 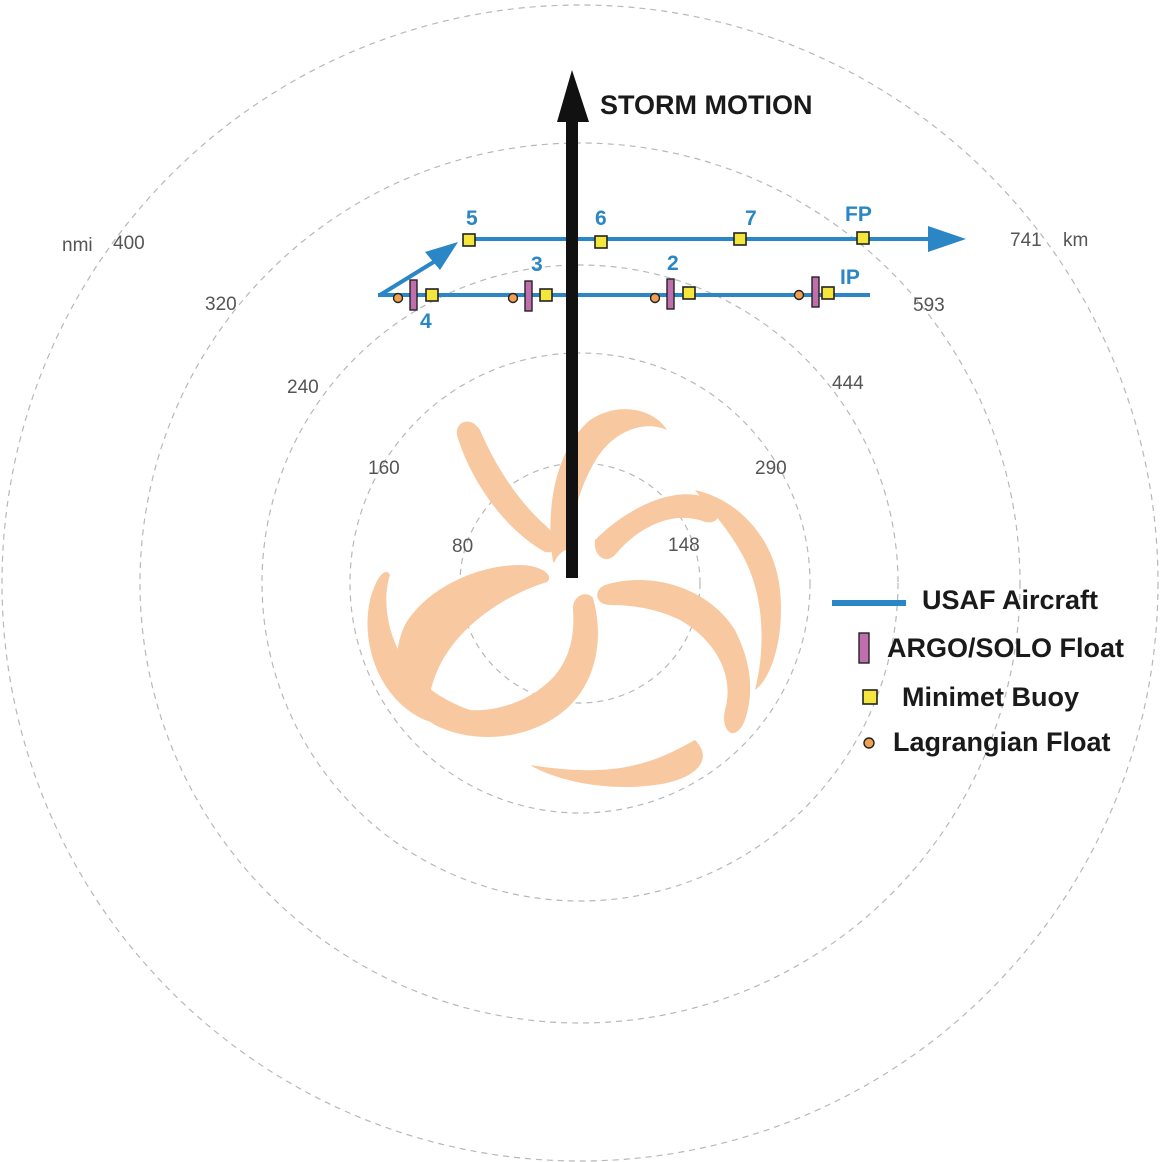 What do you see at coordinates (472, 218) in the screenshot?
I see `station-label-5: 5` at bounding box center [472, 218].